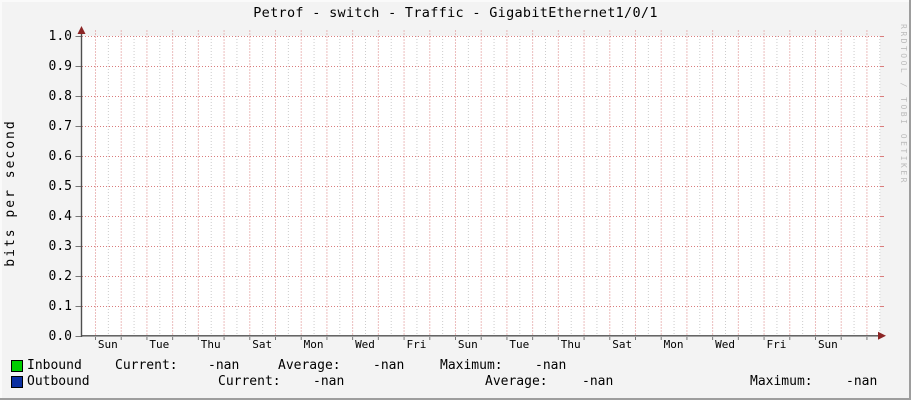  Describe the element at coordinates (60, 156) in the screenshot. I see `y-tick-label: 0.6` at that location.